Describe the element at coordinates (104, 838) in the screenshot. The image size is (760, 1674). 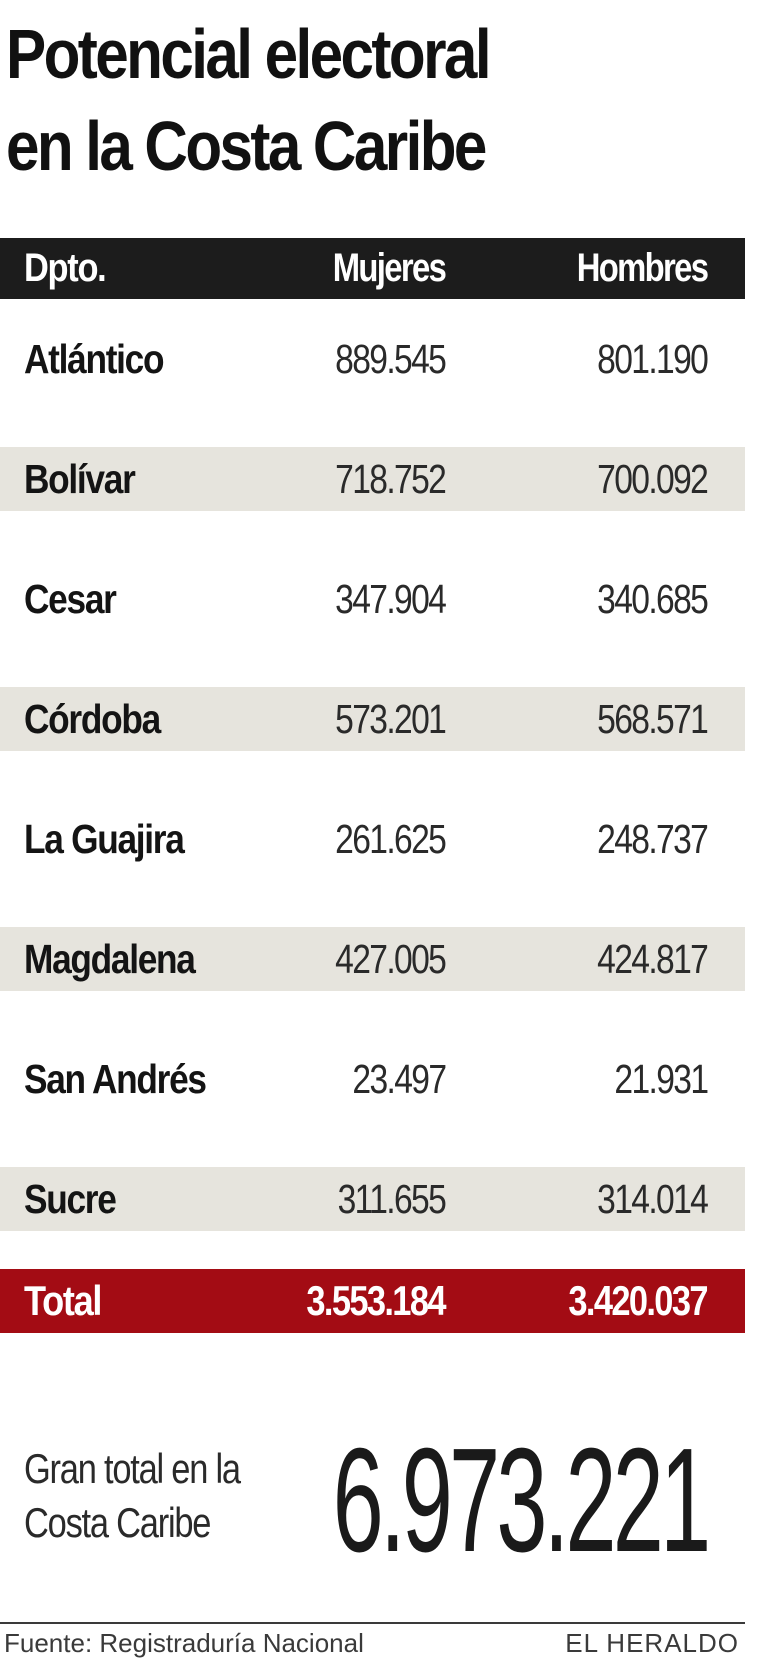
I see `dpto-name: La Guajira` at that location.